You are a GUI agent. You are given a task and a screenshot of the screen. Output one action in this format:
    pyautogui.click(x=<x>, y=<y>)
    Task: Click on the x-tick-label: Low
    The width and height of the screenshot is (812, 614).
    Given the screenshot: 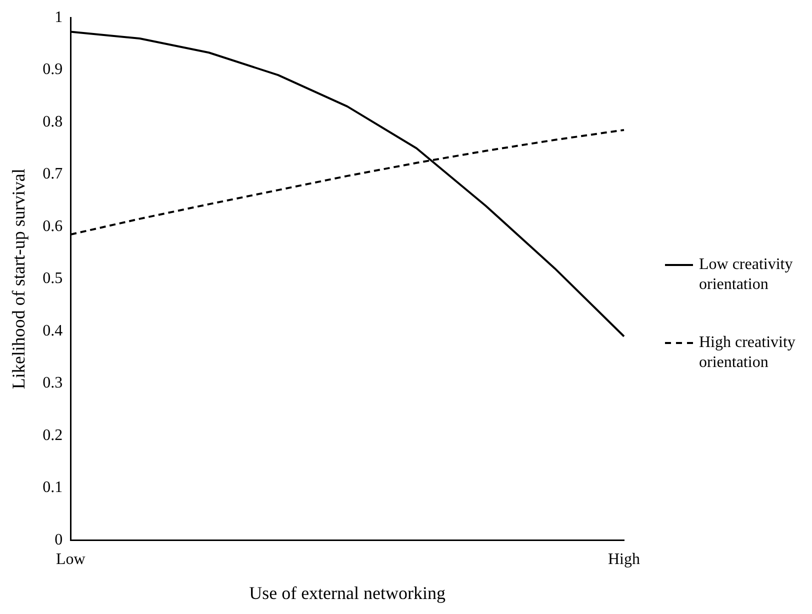 What is the action you would take?
    pyautogui.click(x=71, y=559)
    